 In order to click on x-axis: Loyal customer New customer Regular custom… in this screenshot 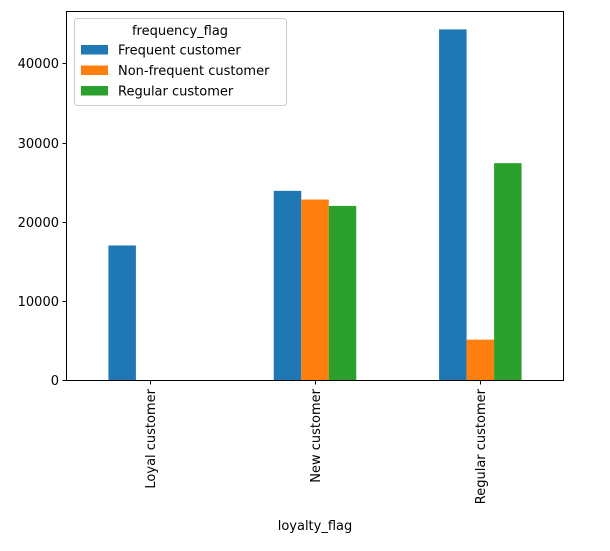, I will do `click(316, 442)`.